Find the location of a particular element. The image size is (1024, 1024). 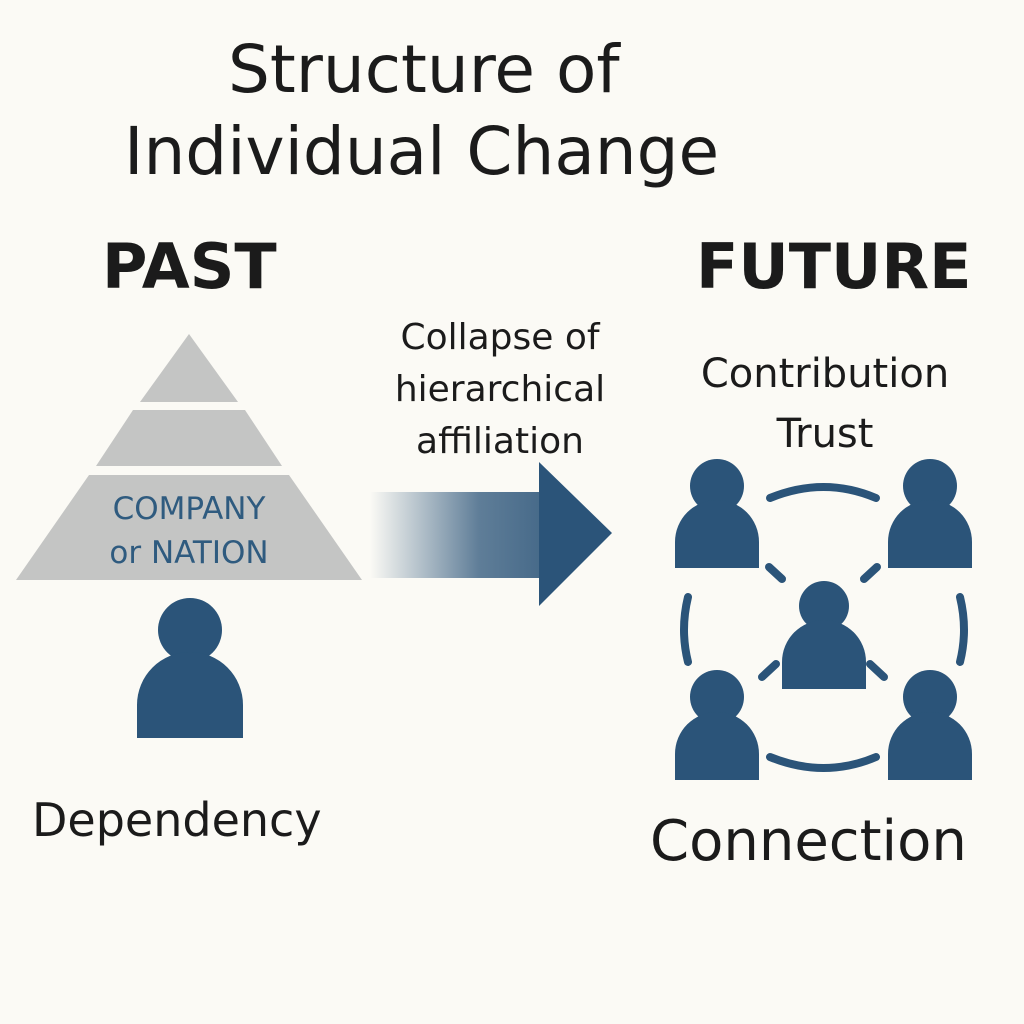

future-value-contribution: Contribution is located at coordinates (825, 374).